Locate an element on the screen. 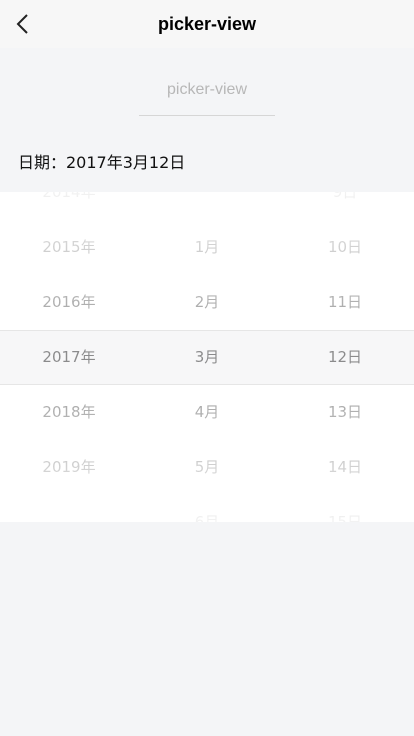  picker-item-day: 11日 is located at coordinates (345, 302).